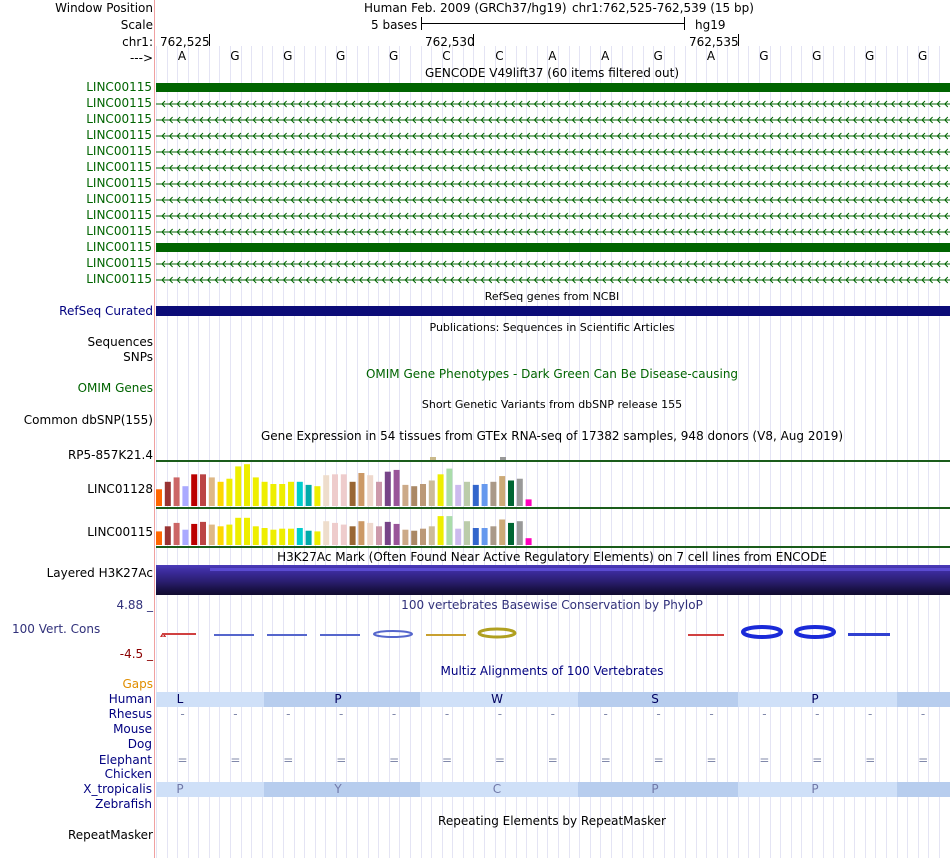 This screenshot has width=950, height=858. Describe the element at coordinates (128, 774) in the screenshot. I see `multiz-species-chicken: Chicken` at that location.